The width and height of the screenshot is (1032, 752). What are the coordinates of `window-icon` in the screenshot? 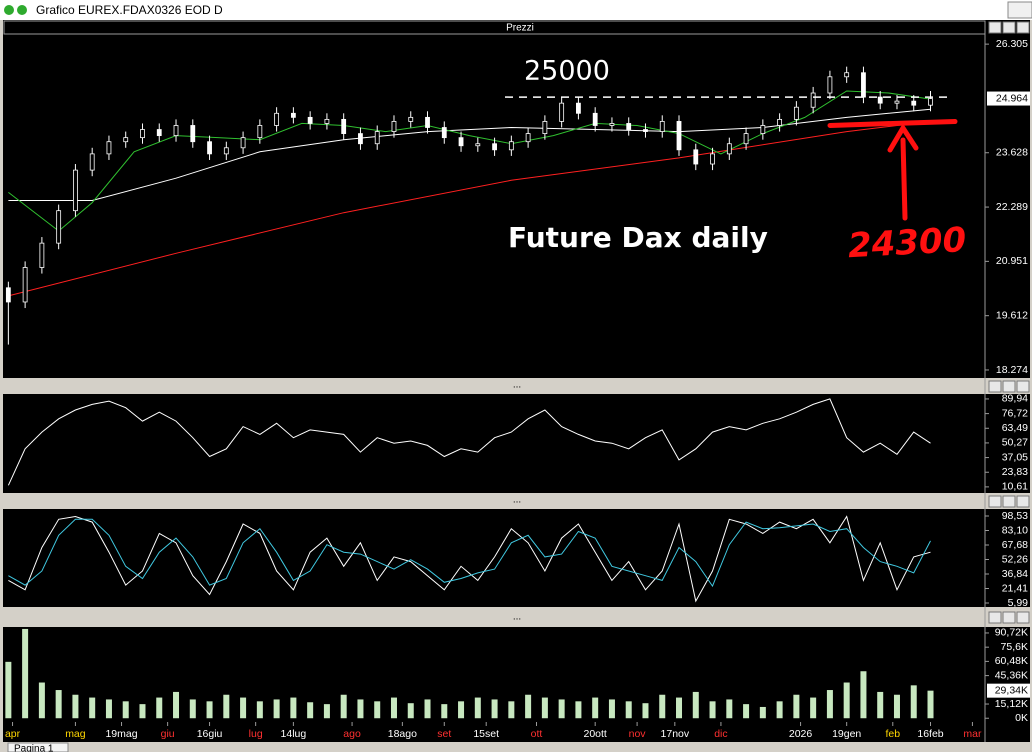 It's located at (22, 10).